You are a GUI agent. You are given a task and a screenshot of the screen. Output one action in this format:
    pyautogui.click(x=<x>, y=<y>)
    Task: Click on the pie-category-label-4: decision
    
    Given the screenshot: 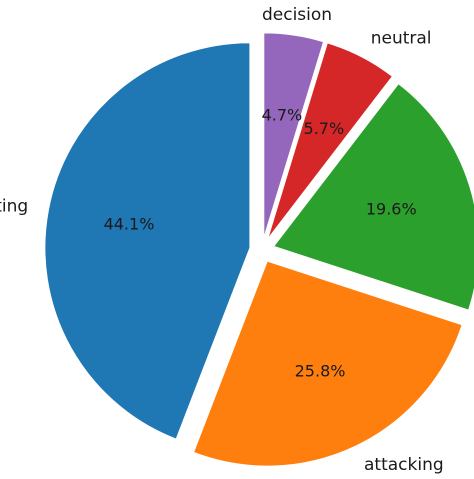 What is the action you would take?
    pyautogui.click(x=297, y=15)
    